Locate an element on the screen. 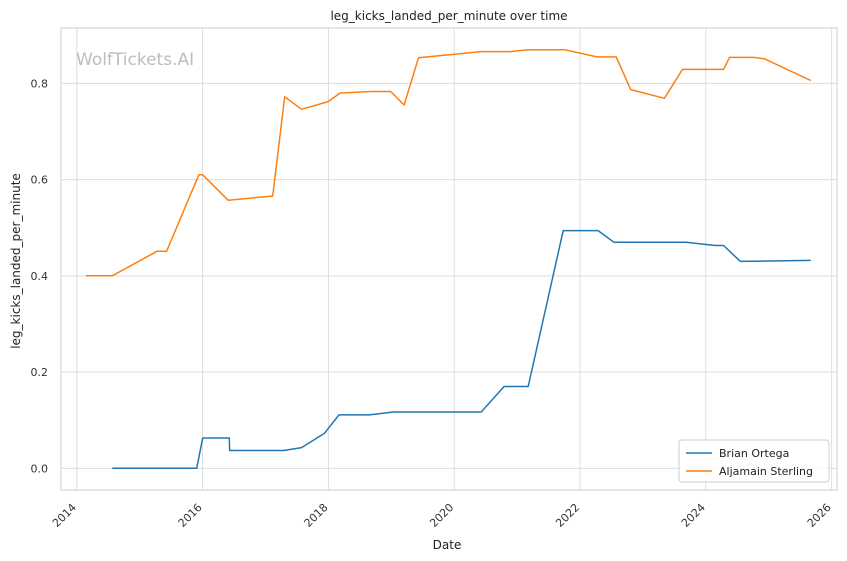  chart-title: leg_kicks_landed_per_minute over time is located at coordinates (448, 16).